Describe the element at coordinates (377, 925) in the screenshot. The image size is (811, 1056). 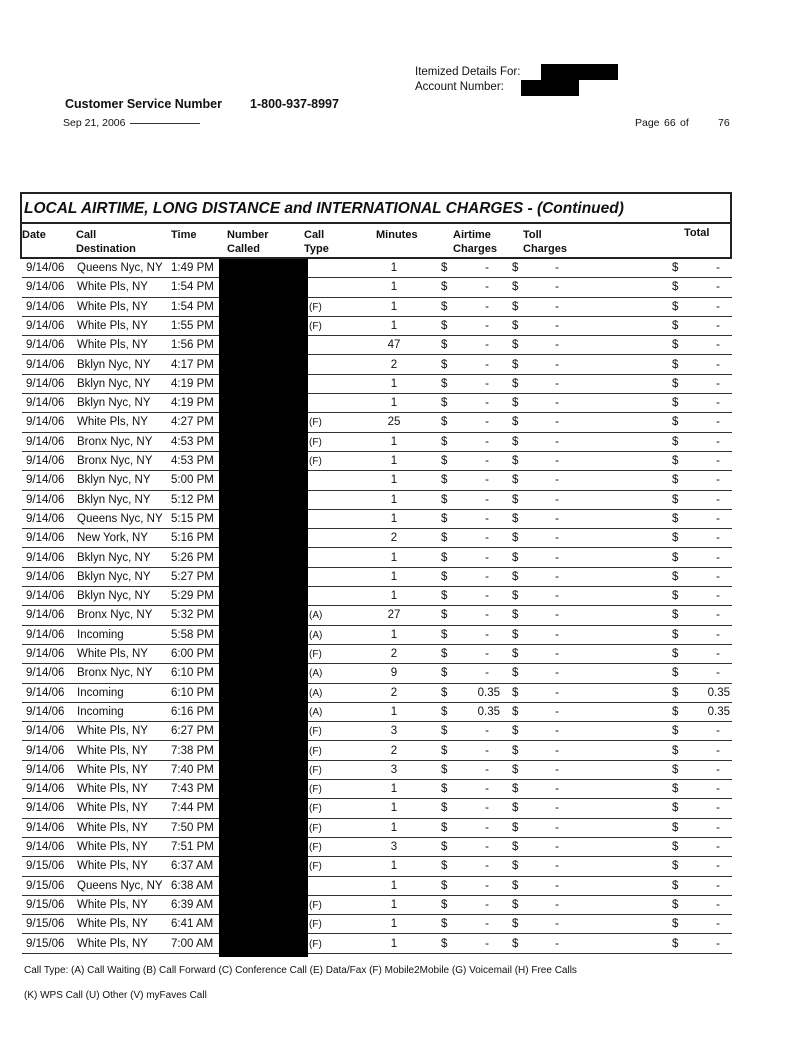
I see `table-row: 9/15/06 White Pls, NY 6:41 AM (F) 1 $ - $ - $ -` at that location.